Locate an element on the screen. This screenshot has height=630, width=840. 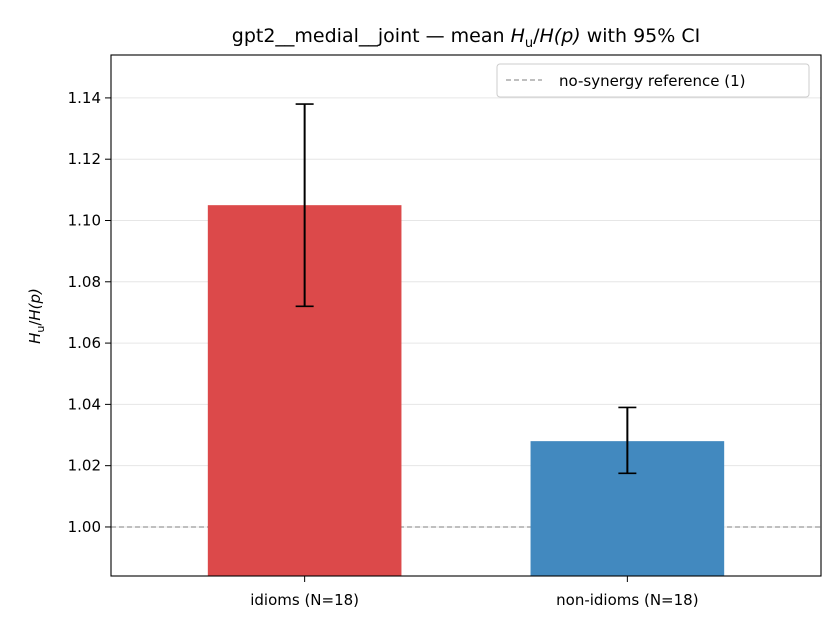
y-tick-label-2: 1.04 is located at coordinates (84, 404).